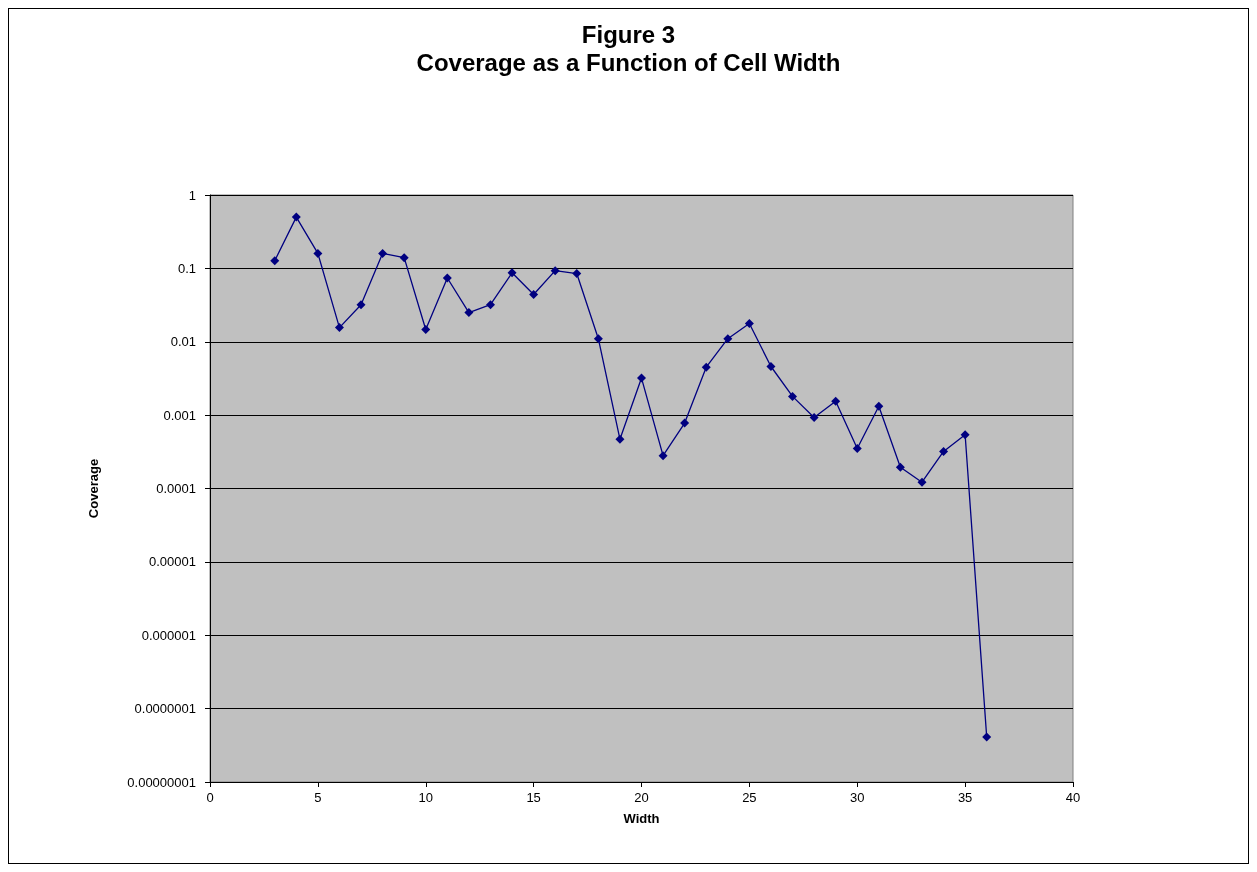 Image resolution: width=1257 pixels, height=872 pixels. Describe the element at coordinates (192, 195) in the screenshot. I see `y-tick-label: 1` at that location.